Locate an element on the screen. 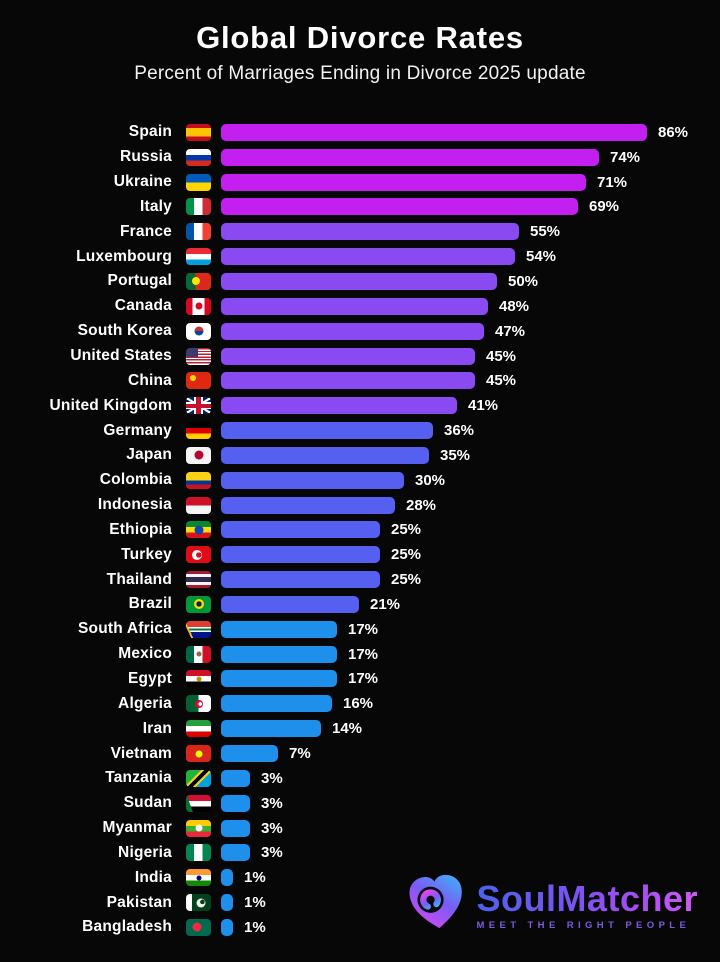 The image size is (720, 962). flag-colombia-icon is located at coordinates (198, 480).